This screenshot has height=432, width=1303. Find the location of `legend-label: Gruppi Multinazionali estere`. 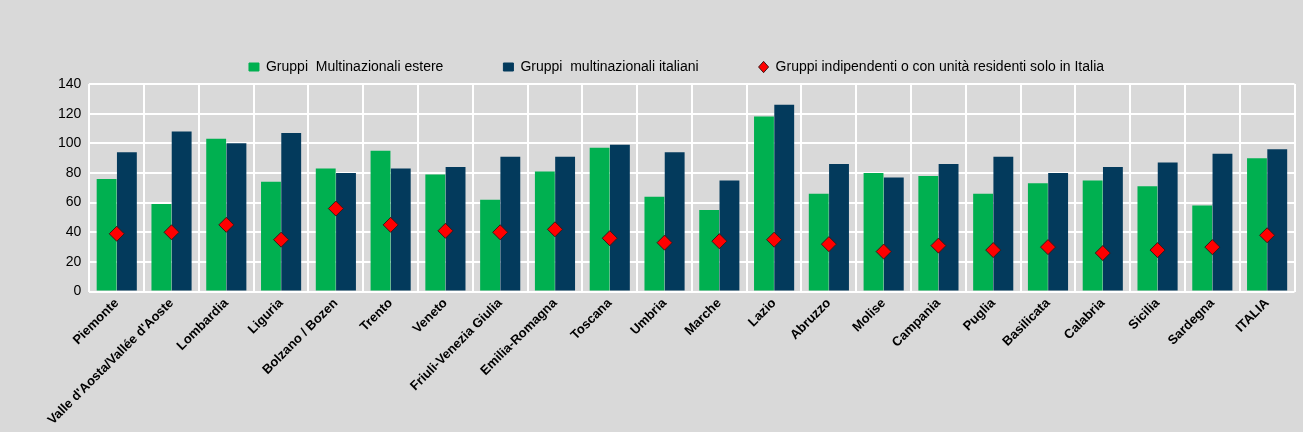

legend-label: Gruppi Multinazionali estere is located at coordinates (354, 65).